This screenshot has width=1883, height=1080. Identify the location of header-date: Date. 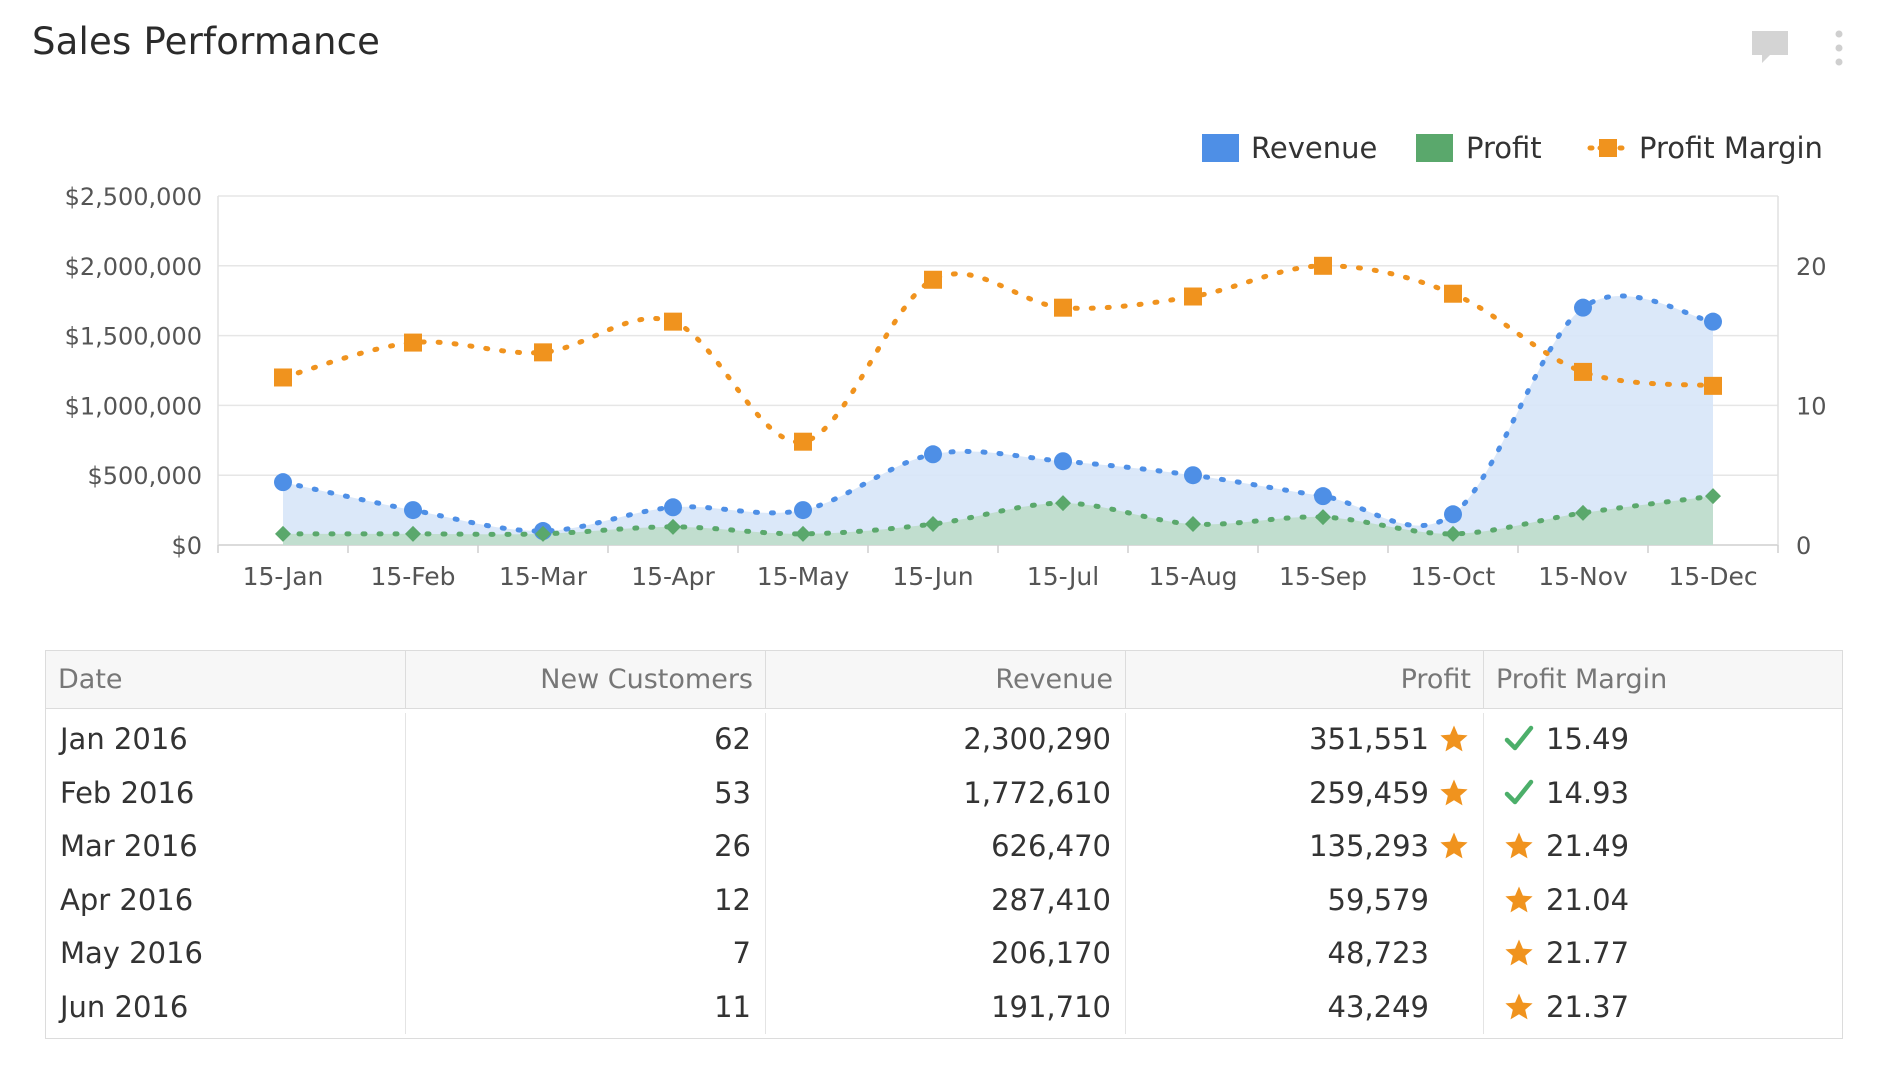
(226, 679).